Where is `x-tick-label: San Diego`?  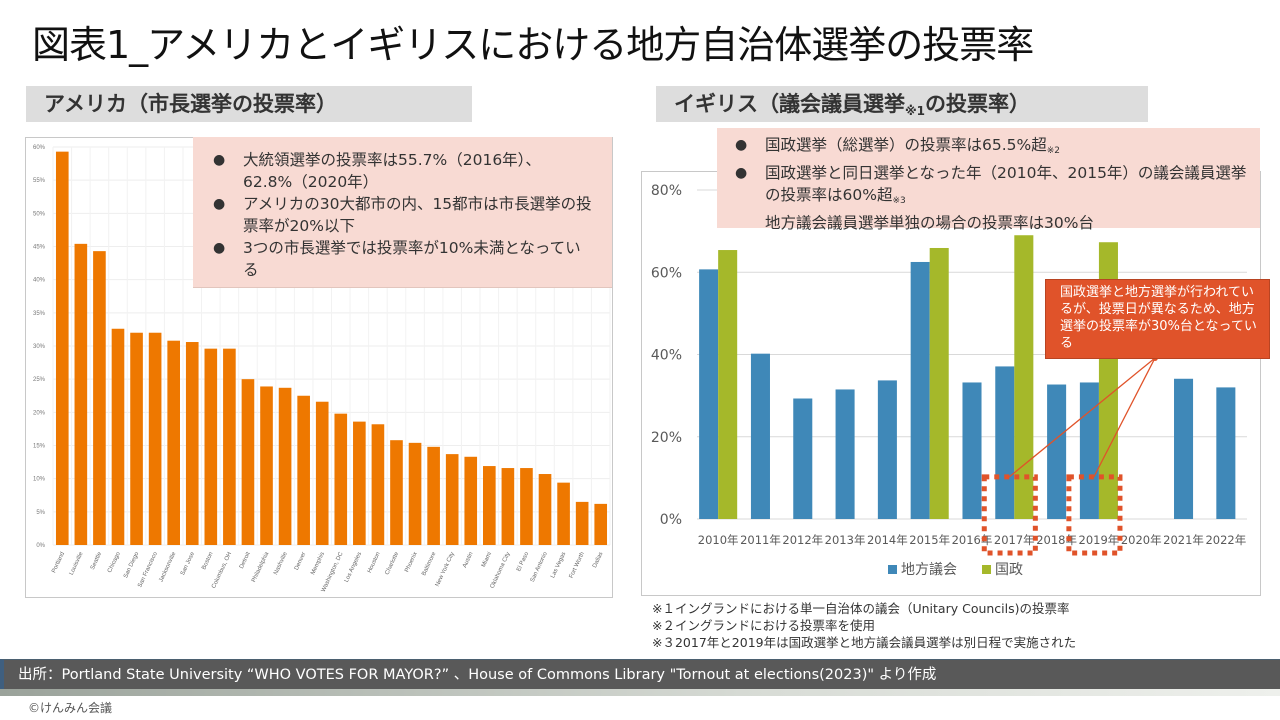
x-tick-label: San Diego is located at coordinates (132, 565).